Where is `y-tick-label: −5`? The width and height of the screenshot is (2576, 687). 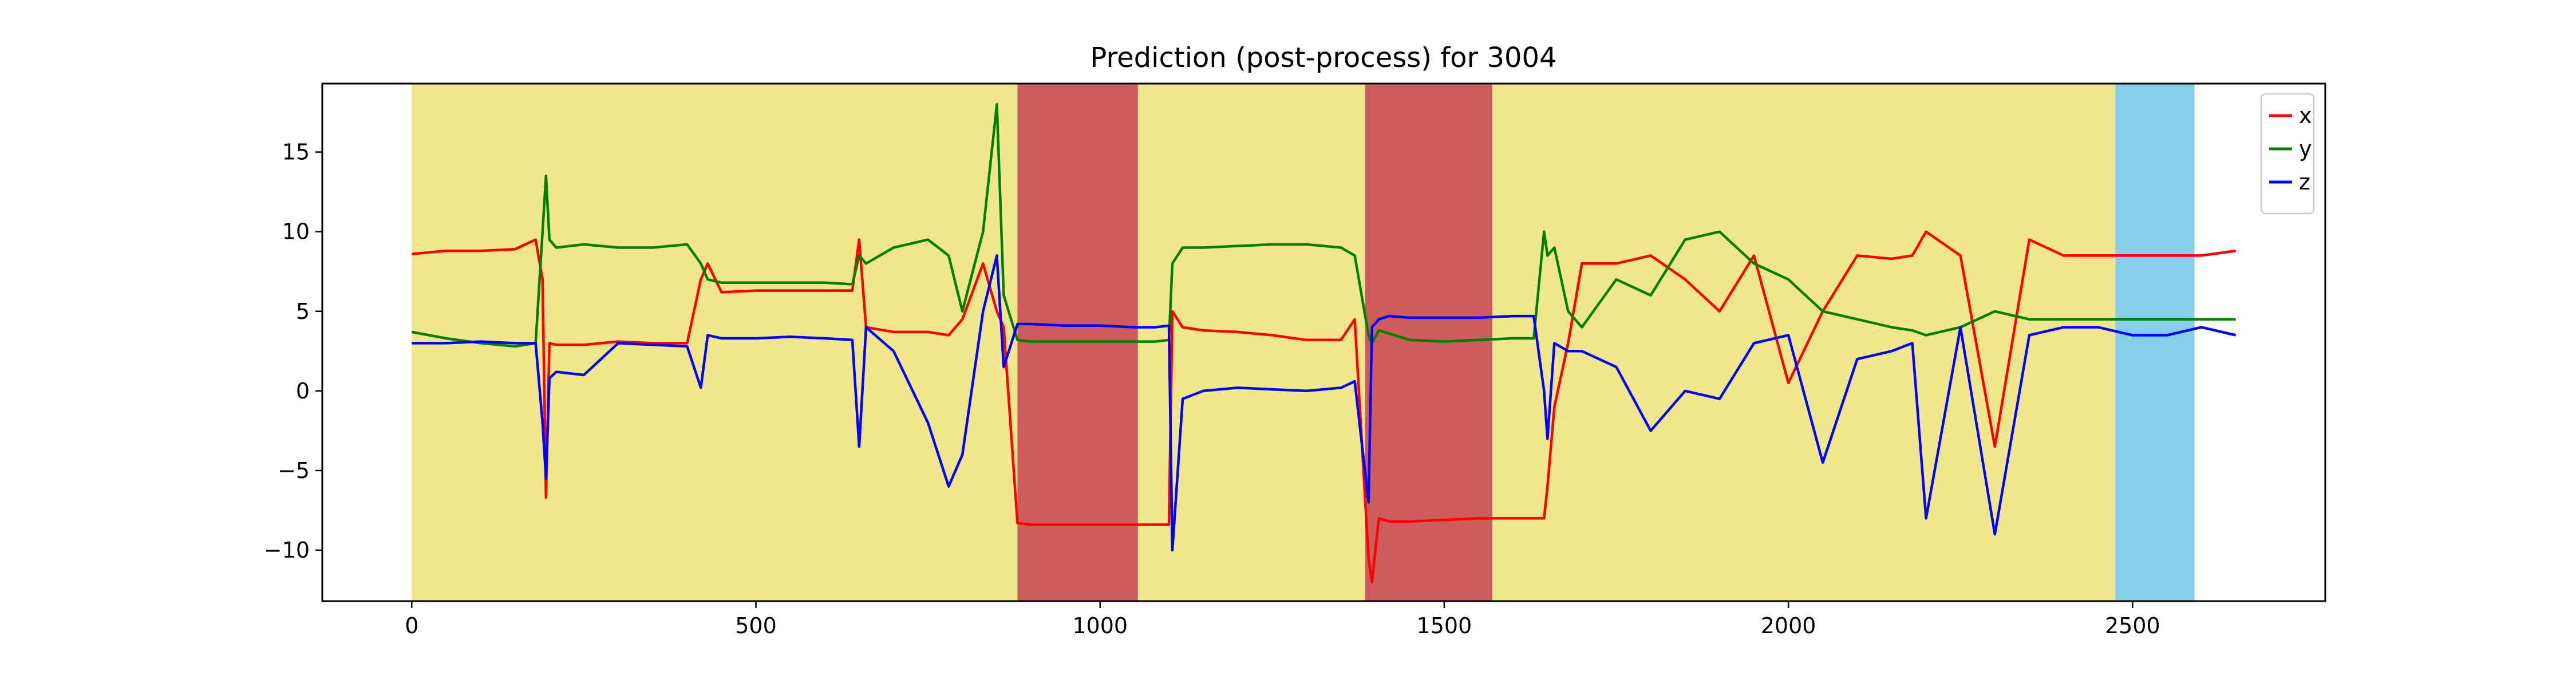 y-tick-label: −5 is located at coordinates (294, 471).